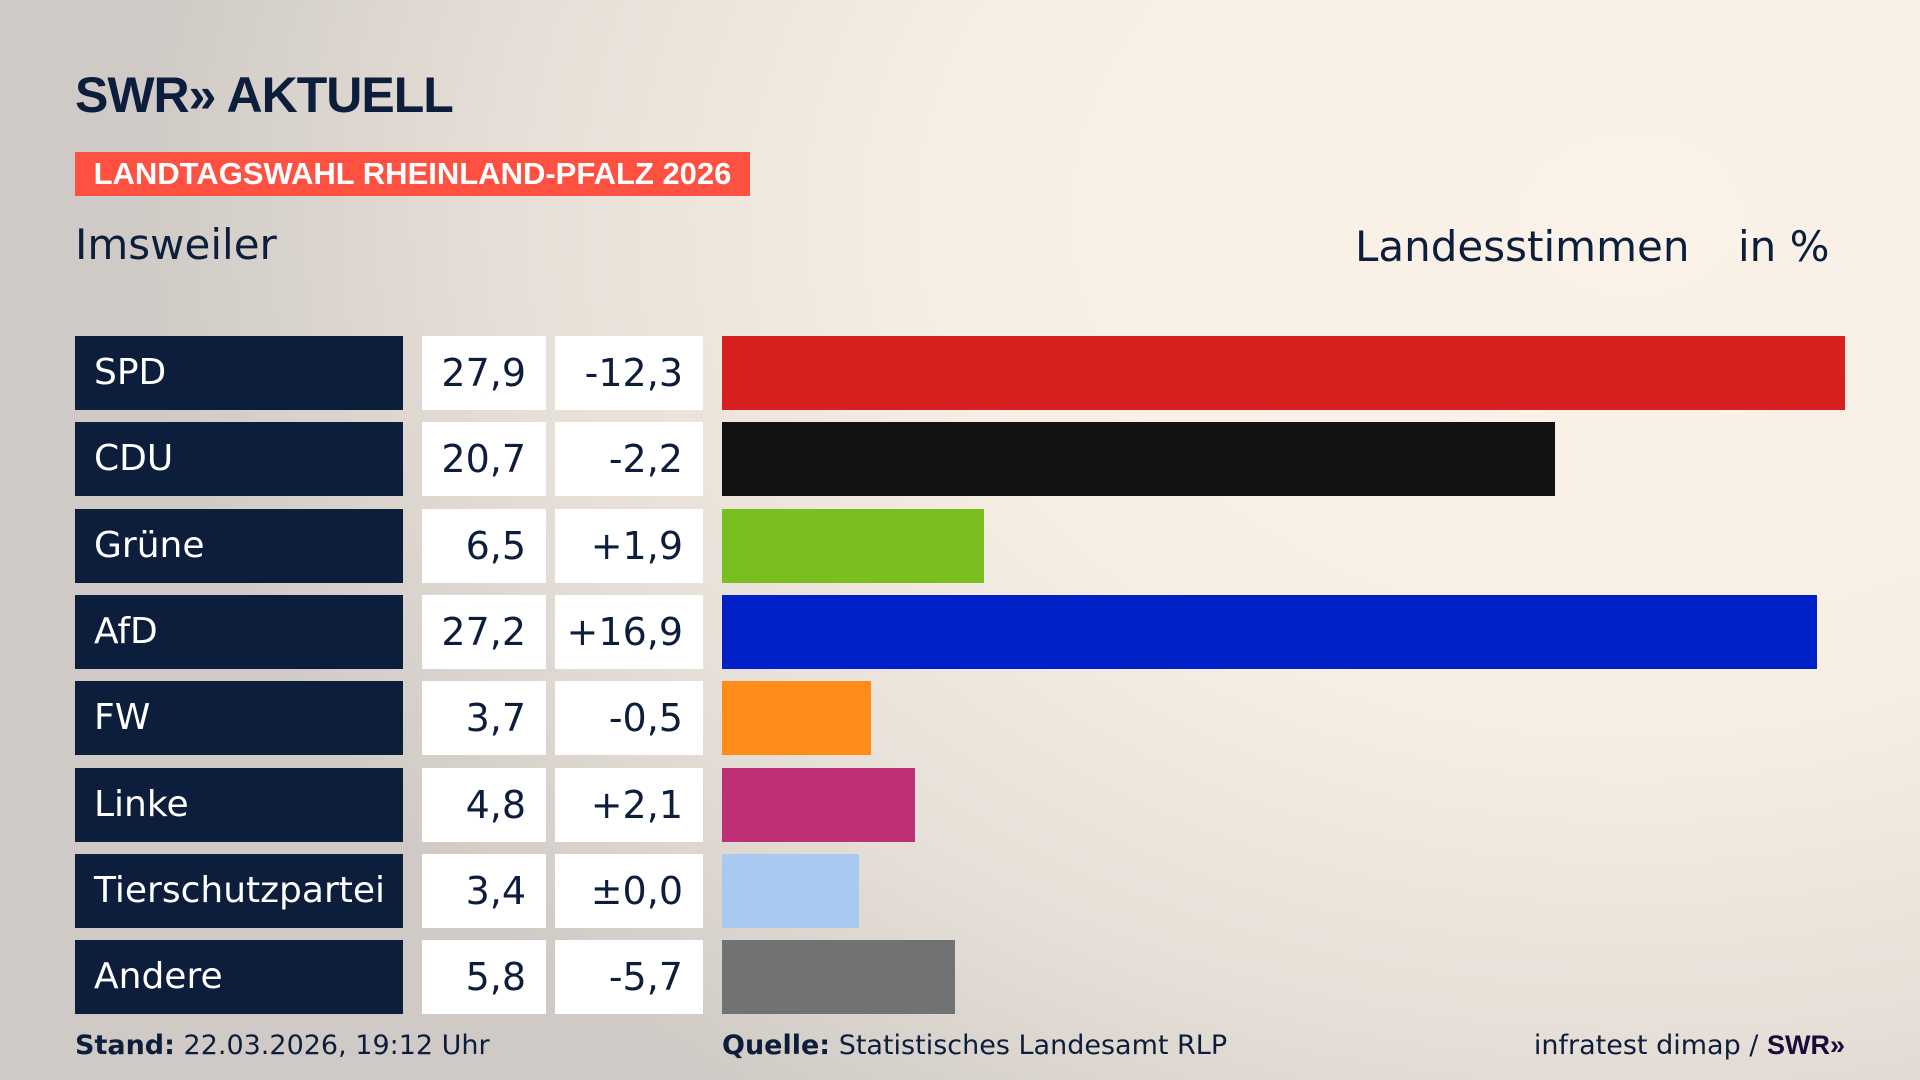 The image size is (1920, 1080). Describe the element at coordinates (629, 373) in the screenshot. I see `change-label: -12,3` at that location.